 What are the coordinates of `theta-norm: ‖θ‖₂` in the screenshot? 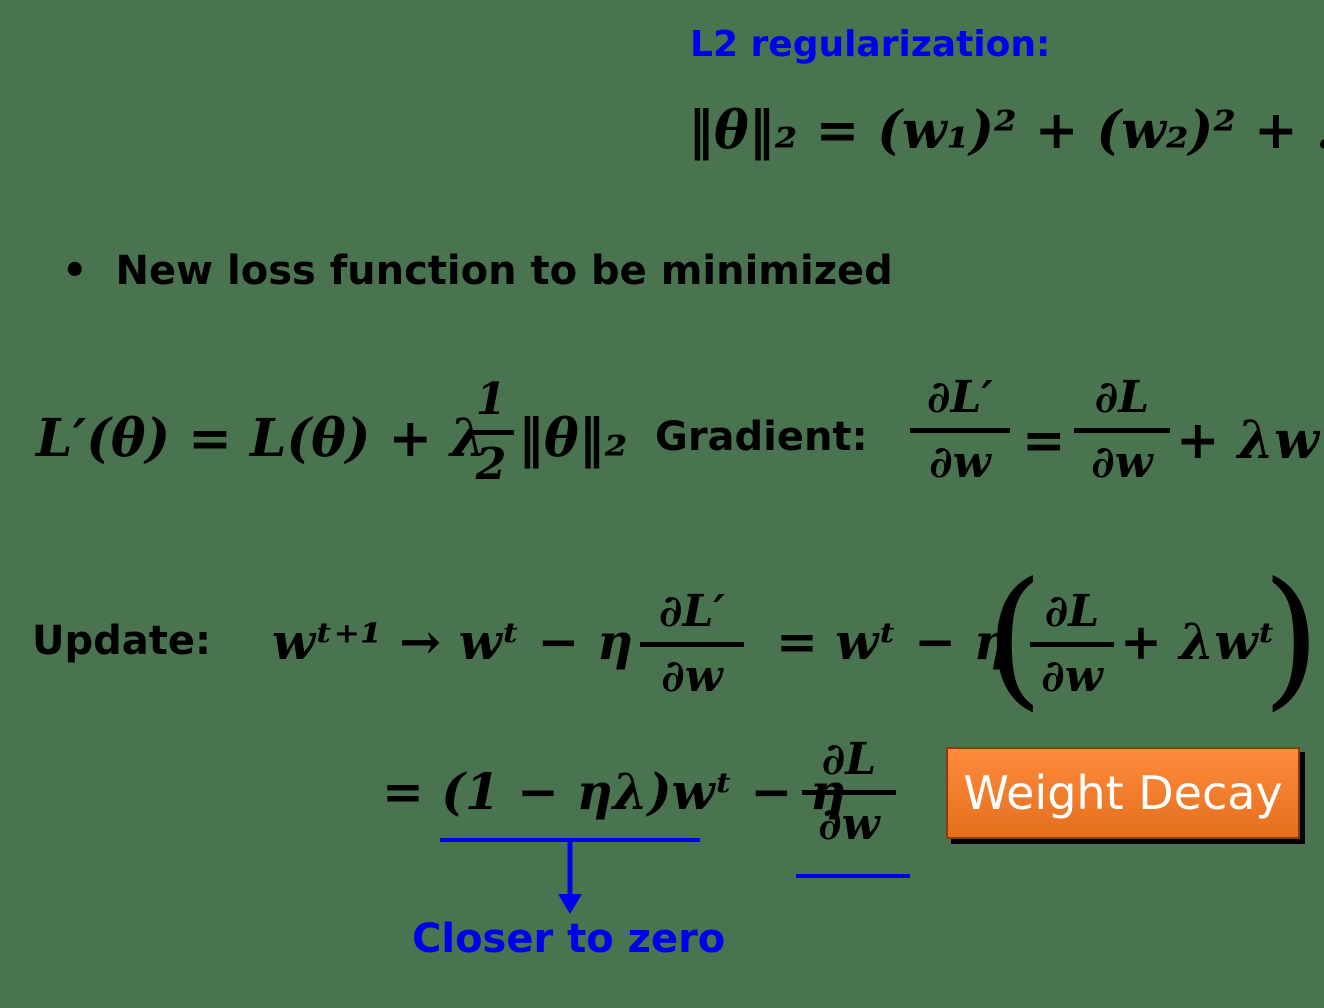 It's located at (573, 438).